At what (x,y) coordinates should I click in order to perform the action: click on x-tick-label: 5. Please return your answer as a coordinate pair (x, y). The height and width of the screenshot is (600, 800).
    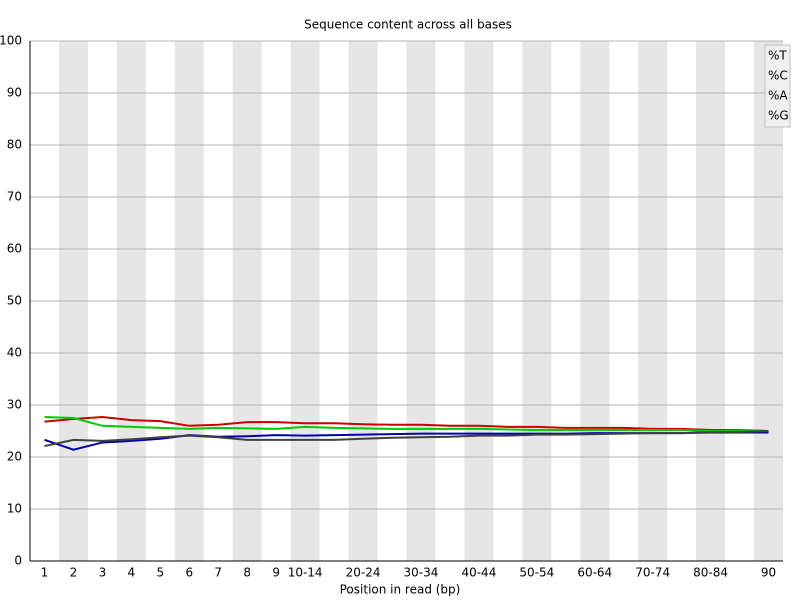
    Looking at the image, I should click on (161, 573).